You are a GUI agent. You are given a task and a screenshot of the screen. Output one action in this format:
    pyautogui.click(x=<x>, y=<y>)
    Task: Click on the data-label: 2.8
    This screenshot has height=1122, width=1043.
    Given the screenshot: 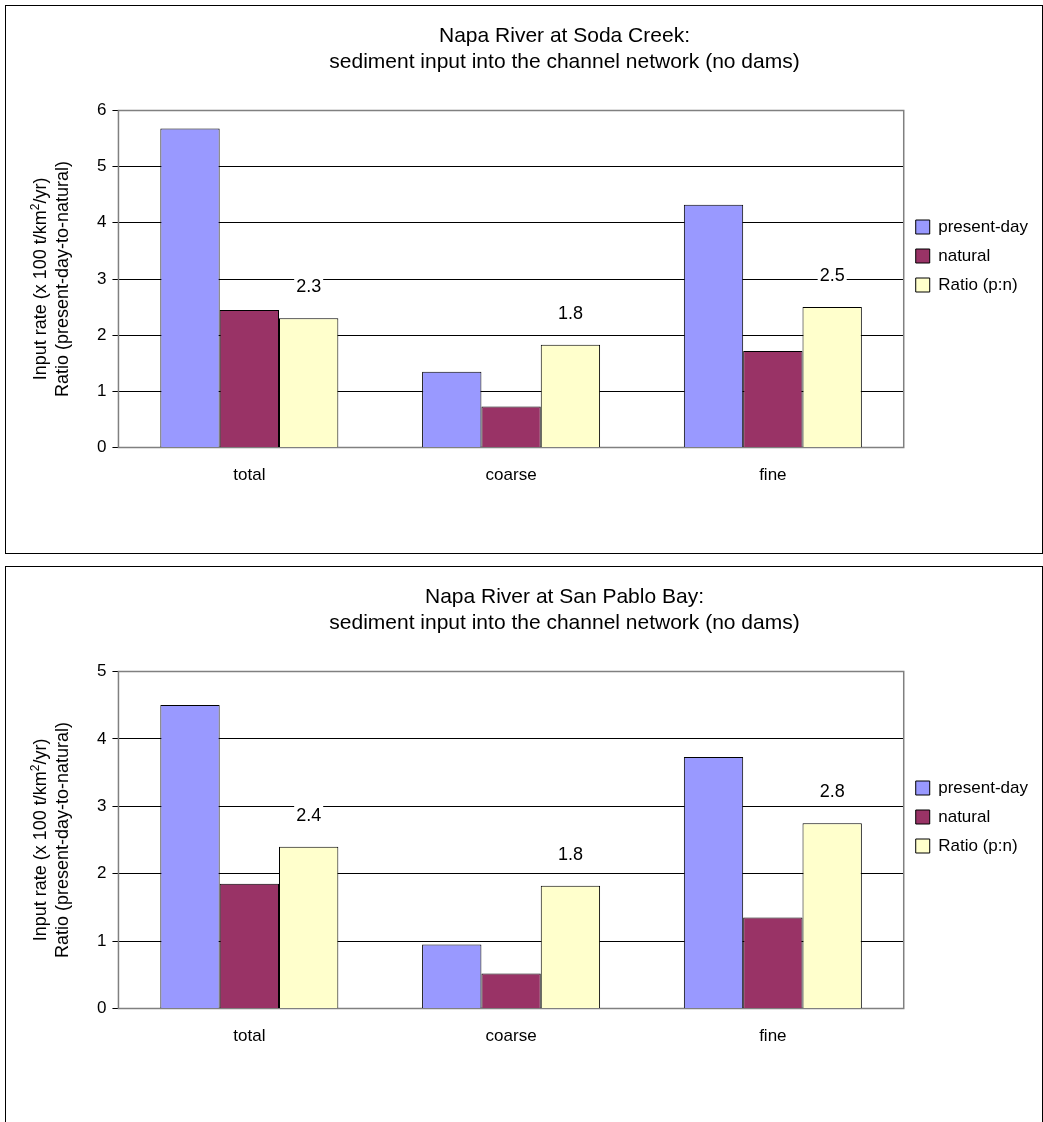 What is the action you would take?
    pyautogui.click(x=832, y=791)
    